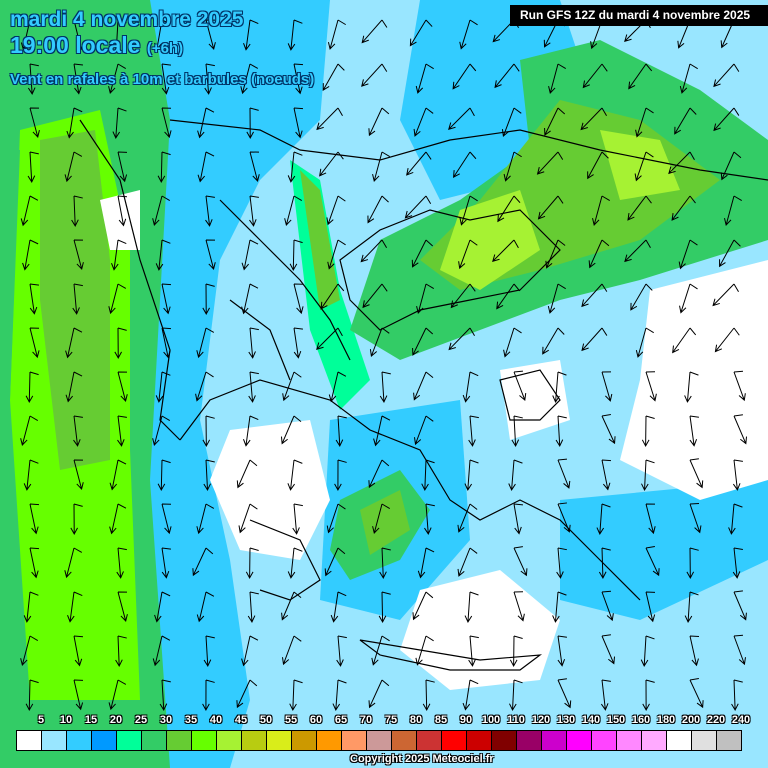  Describe the element at coordinates (716, 720) in the screenshot. I see `legend-label: 220` at that location.